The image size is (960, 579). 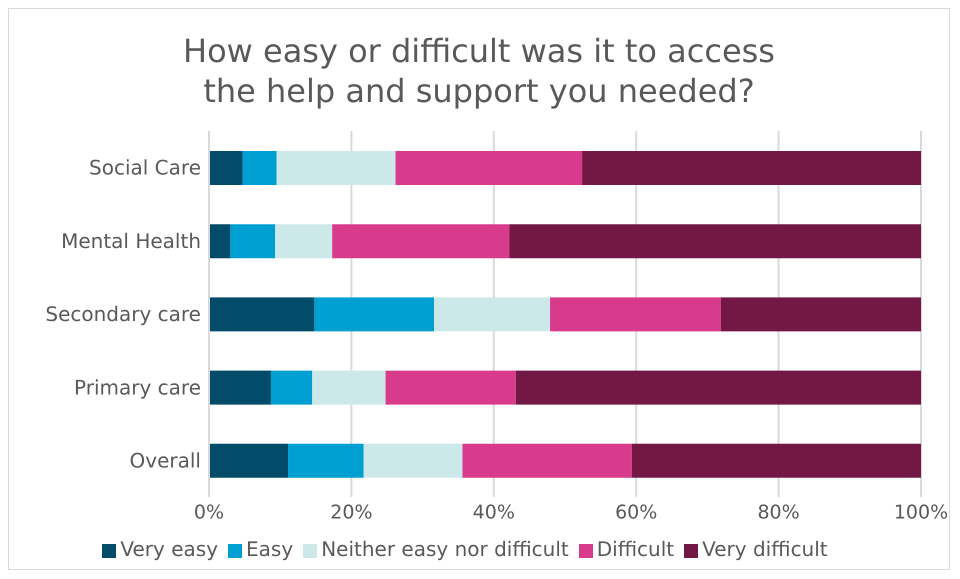 What do you see at coordinates (635, 549) in the screenshot?
I see `legend-label: Difficult` at bounding box center [635, 549].